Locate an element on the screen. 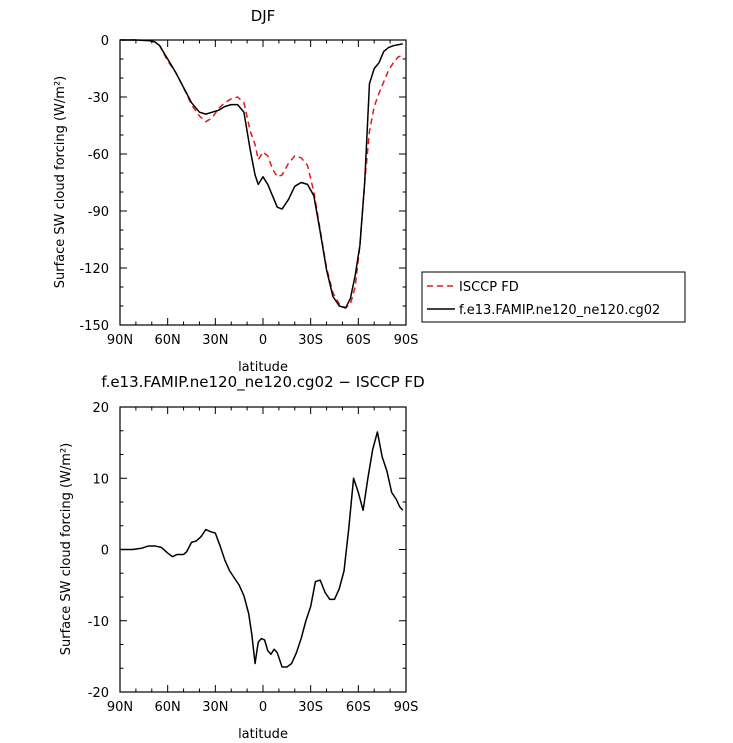 The width and height of the screenshot is (733, 743). top-series-line-isccp is located at coordinates (262, 174).